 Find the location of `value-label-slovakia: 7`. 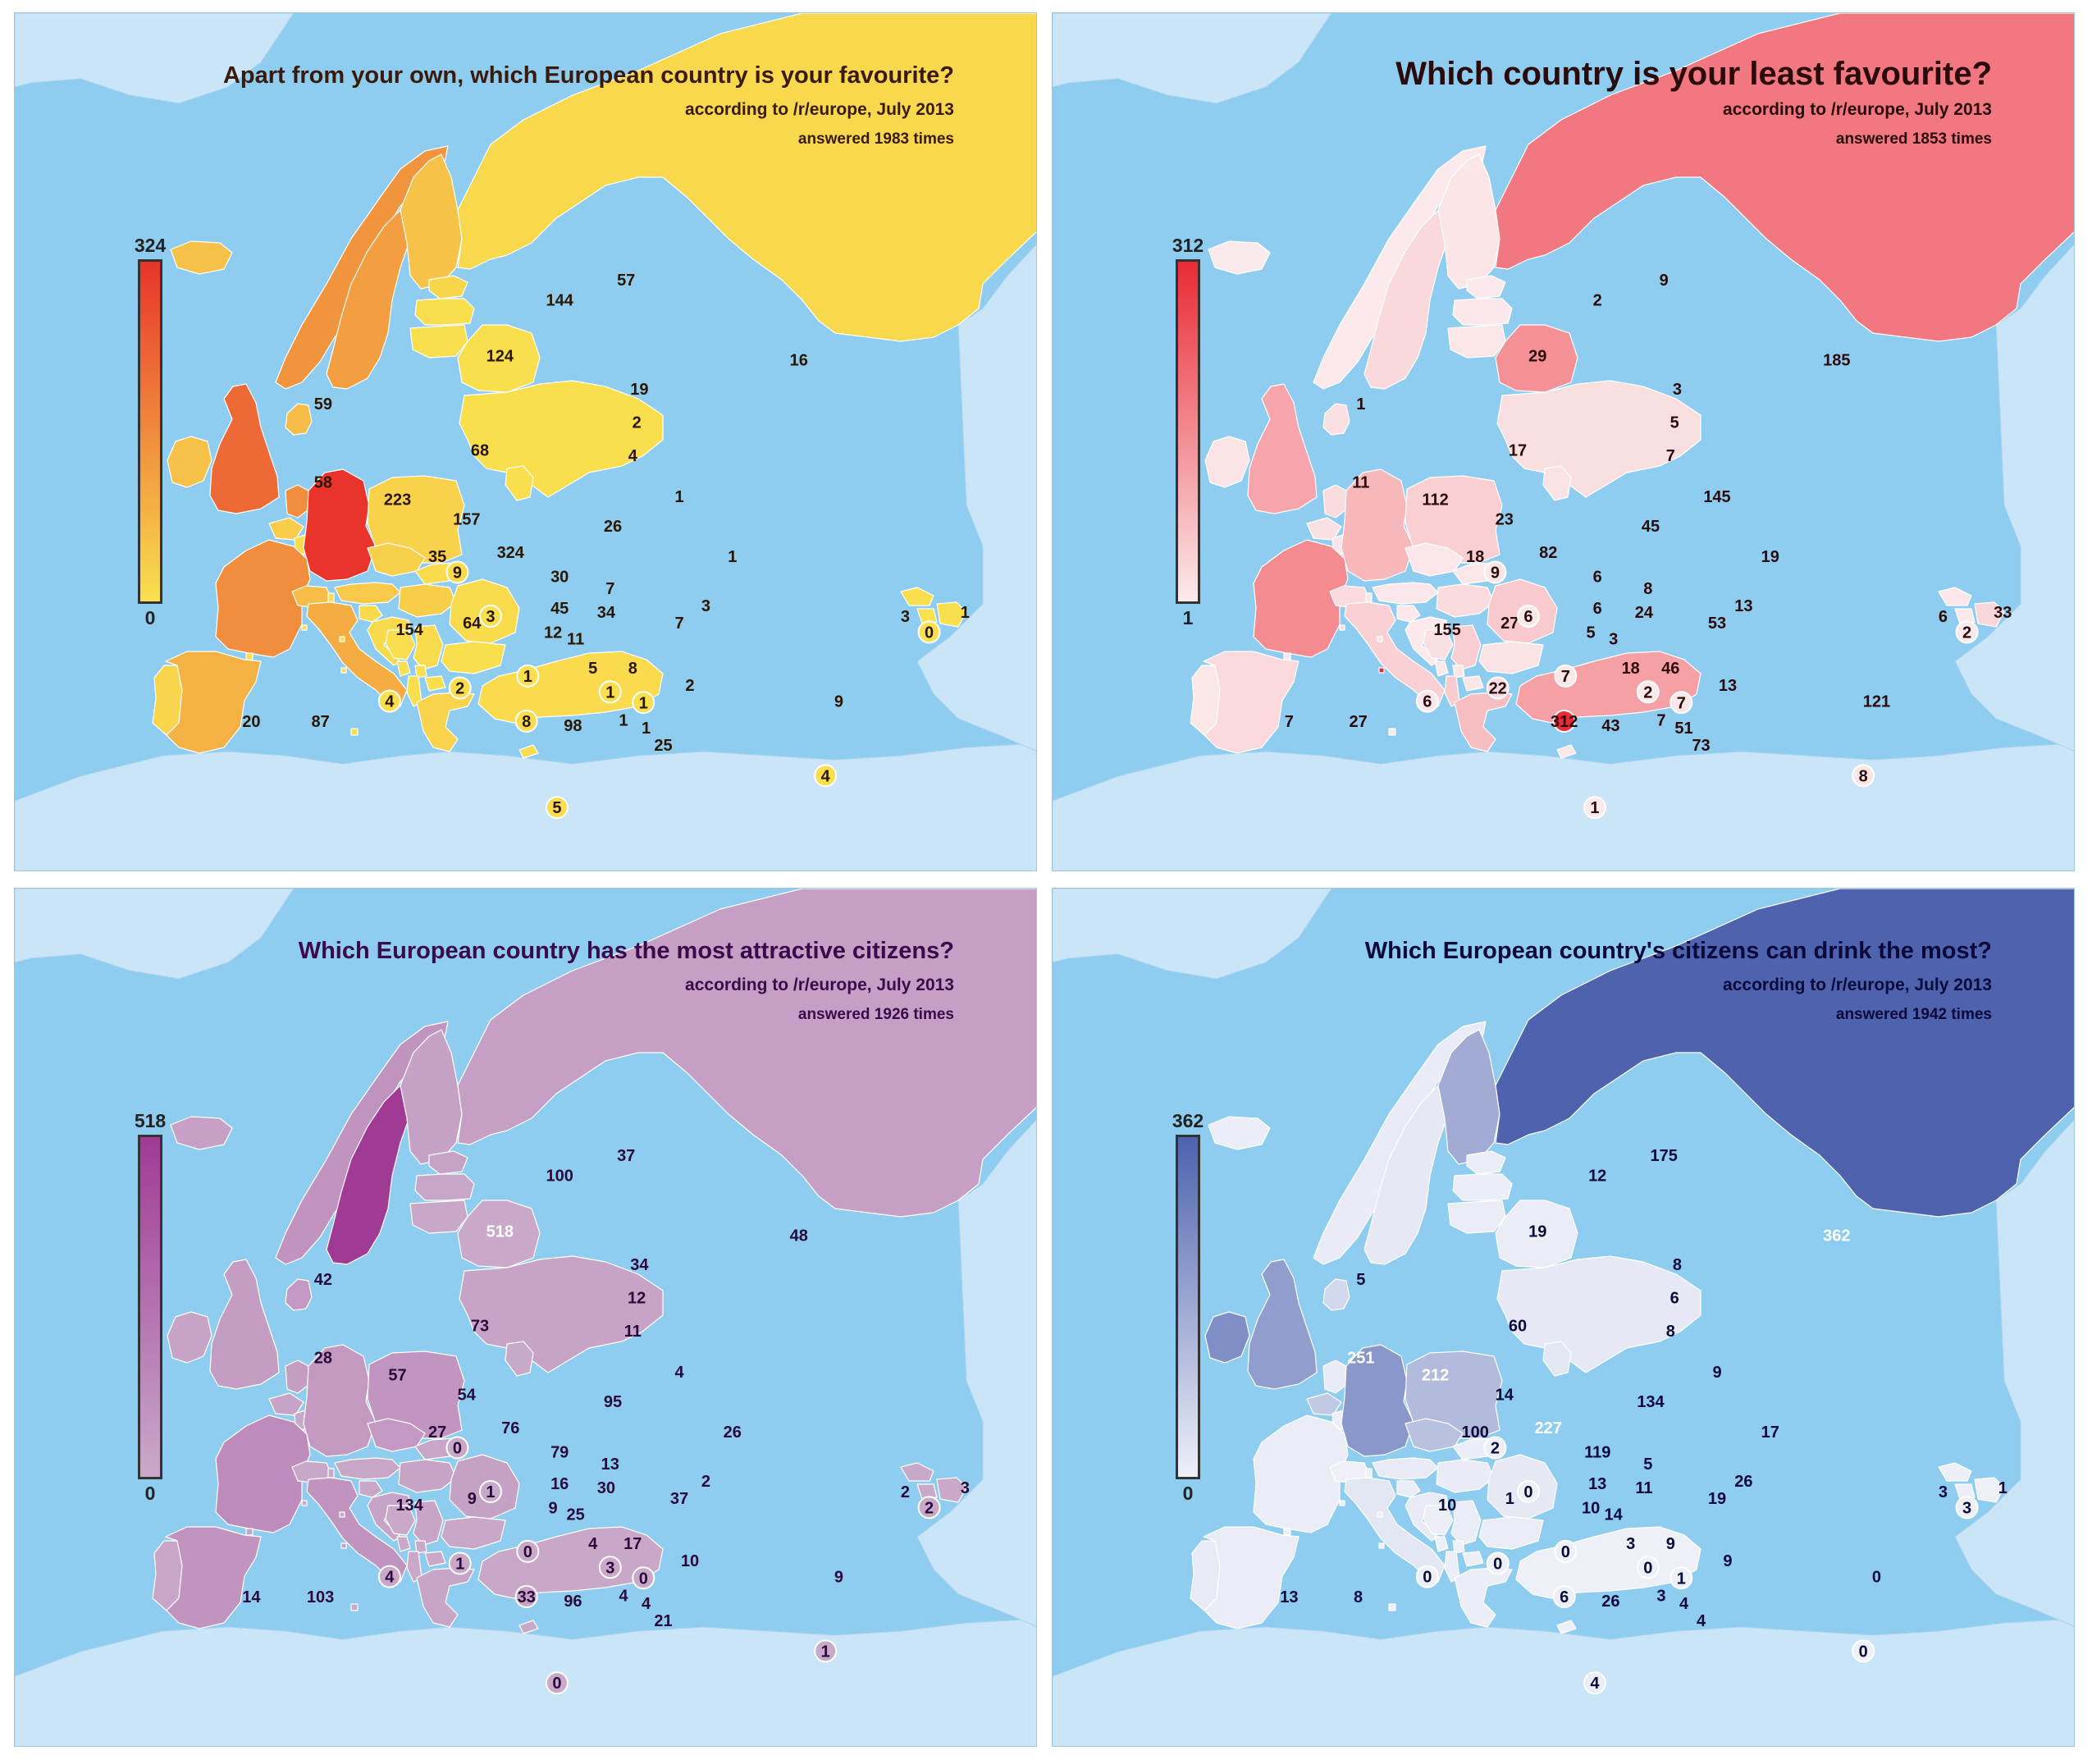

value-label-slovakia: 7 is located at coordinates (609, 589).